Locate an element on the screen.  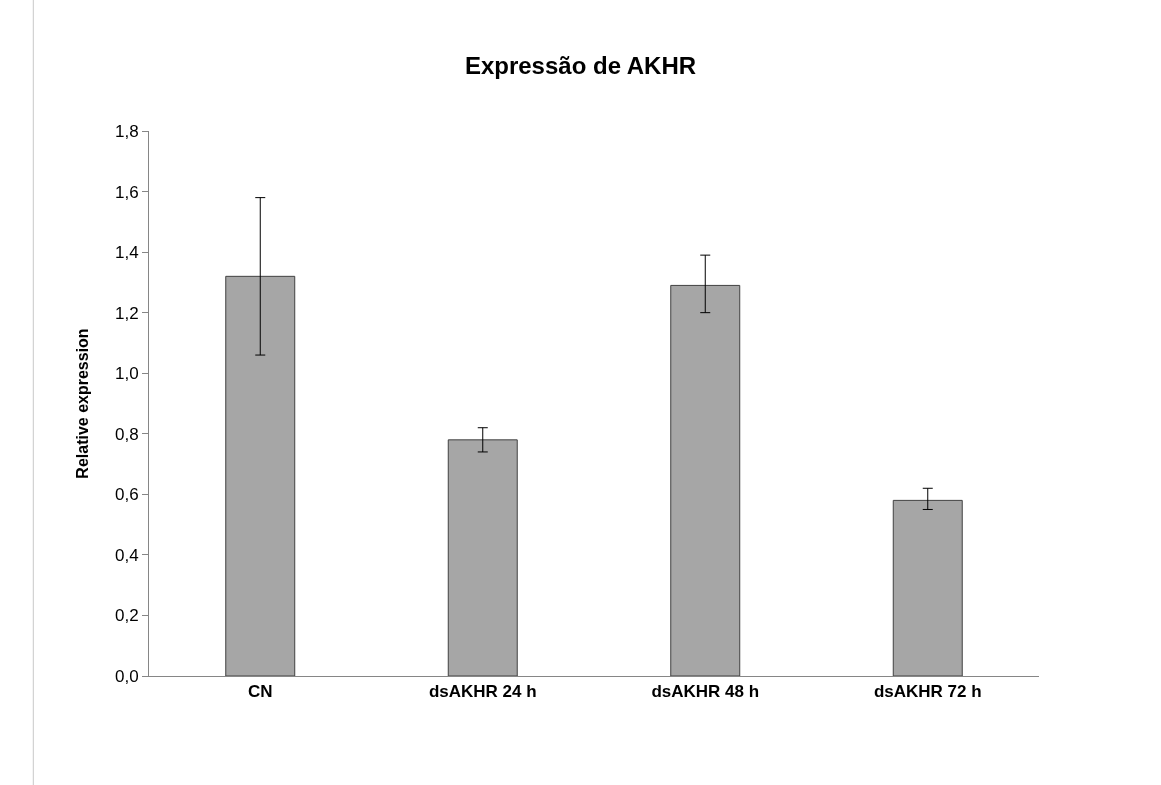
y-tick-label: 0,6 is located at coordinates (126, 495).